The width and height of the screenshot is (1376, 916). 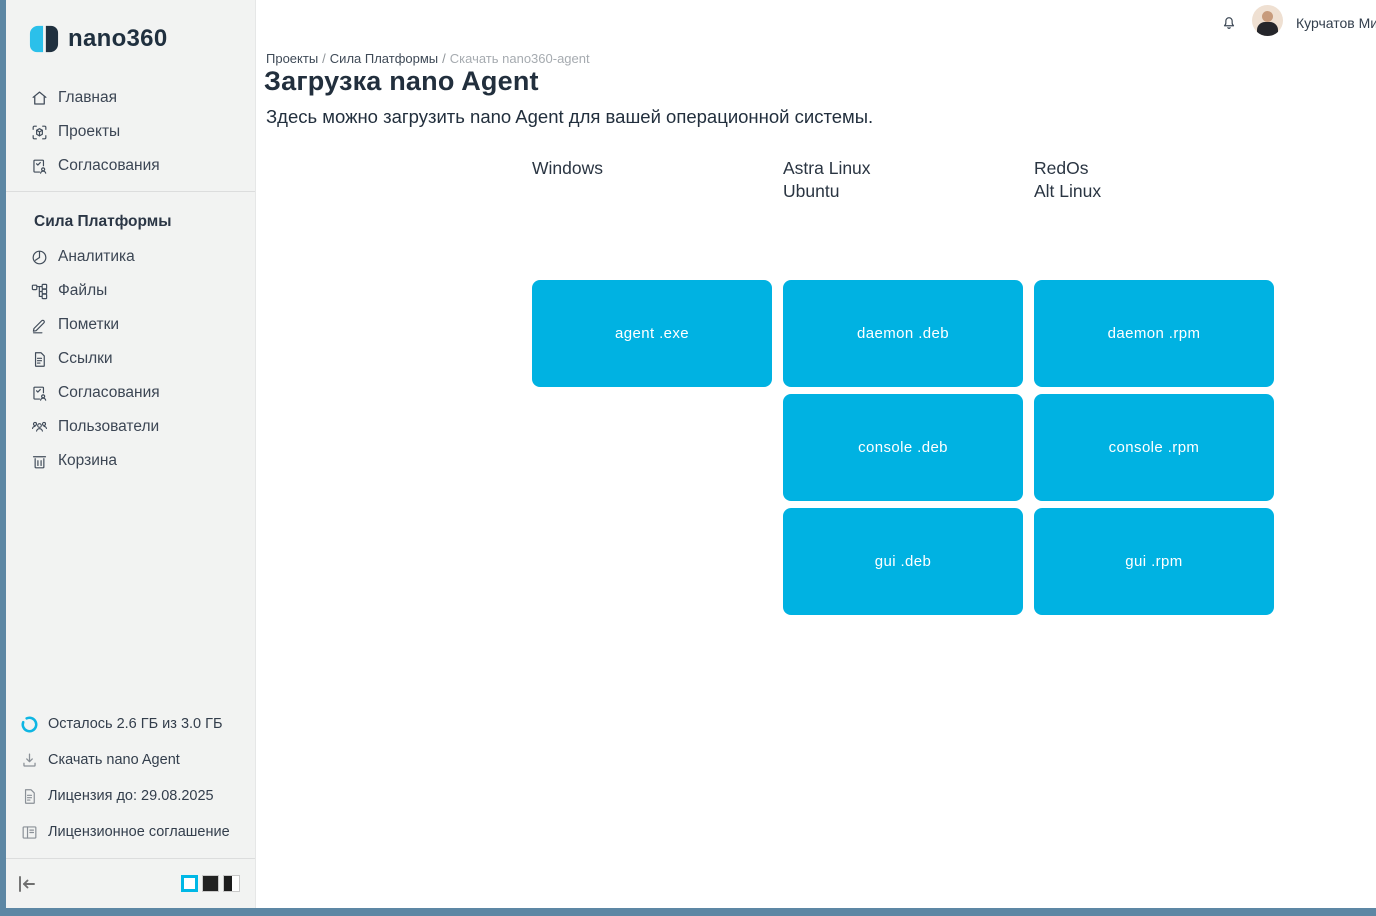 What do you see at coordinates (401, 81) in the screenshot?
I see `page-title: Загрузка nano Agent` at bounding box center [401, 81].